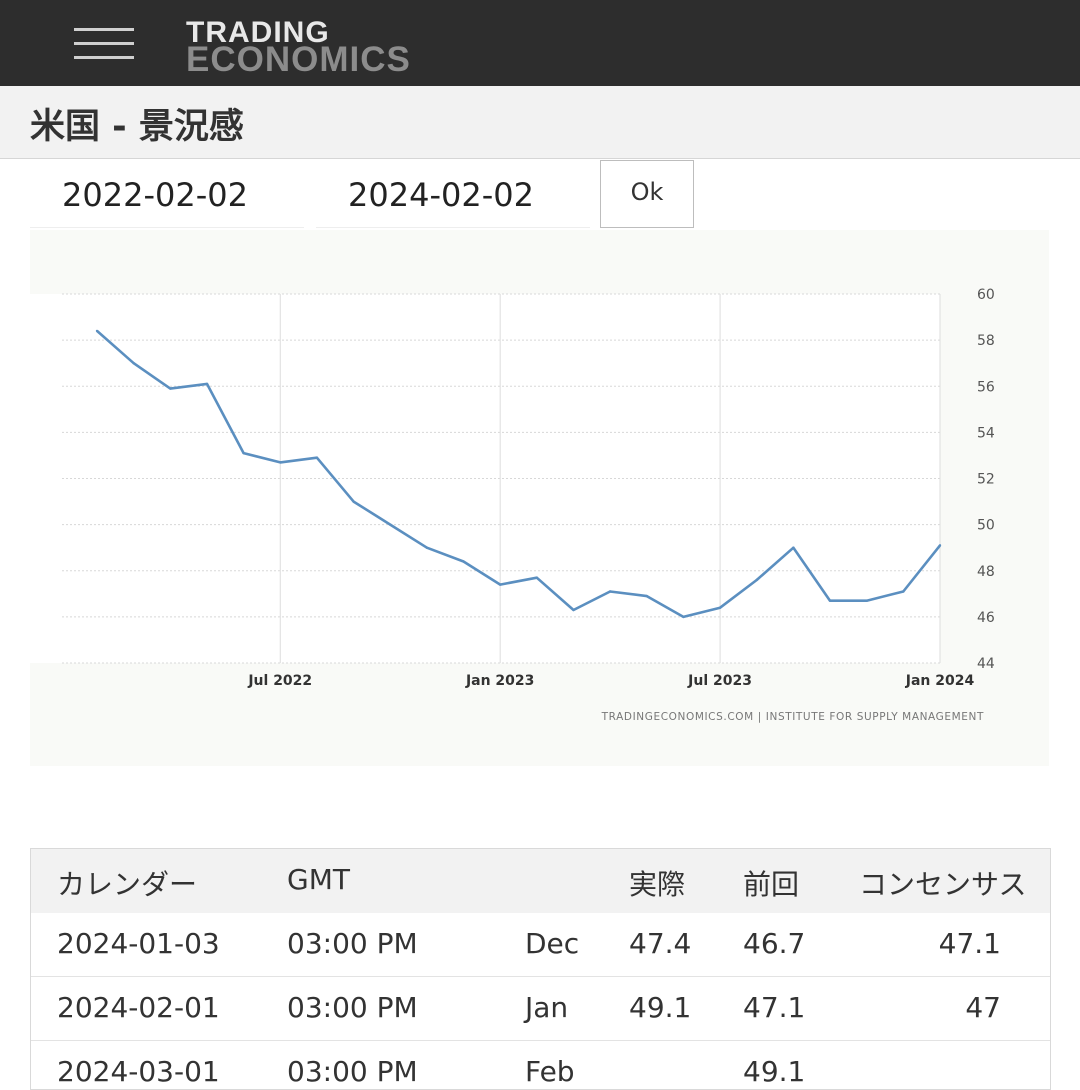 The width and height of the screenshot is (1080, 1090). I want to click on cell-date: 2024-03-01, so click(138, 1071).